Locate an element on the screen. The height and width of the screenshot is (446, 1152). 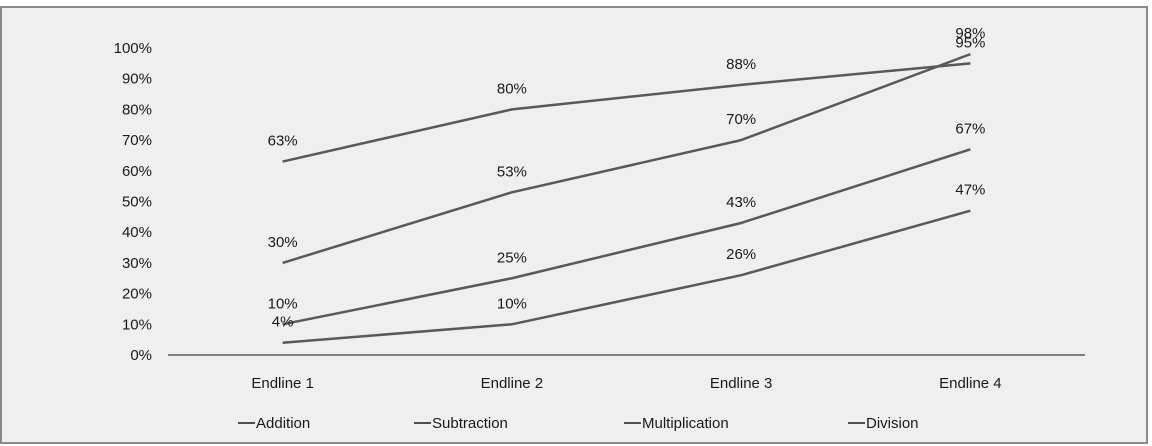
data-label-addition: 80% is located at coordinates (512, 88).